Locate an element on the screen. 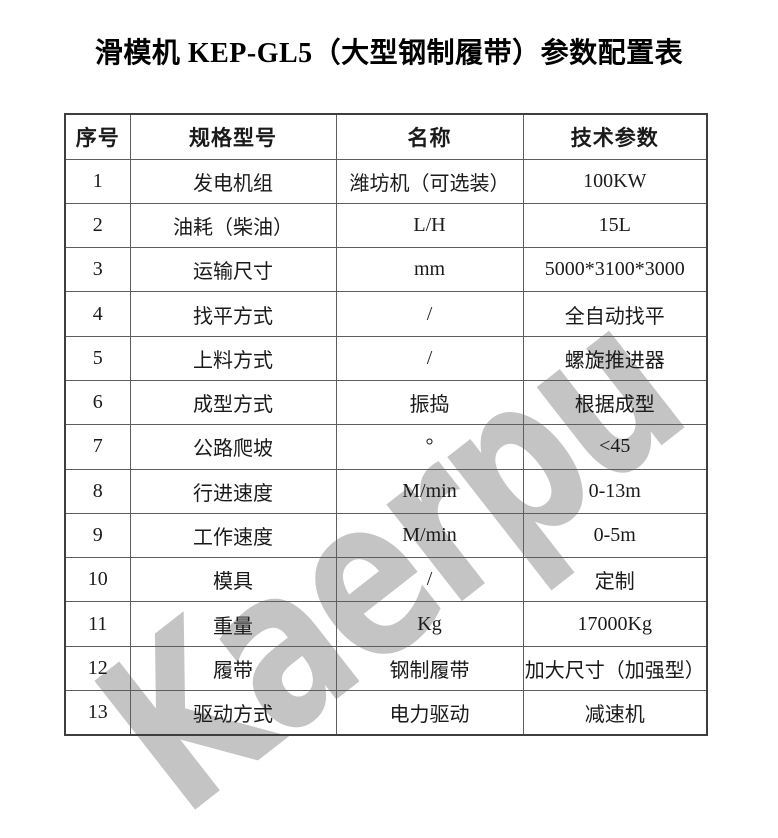 This screenshot has width=778, height=838. column-header: 技术参数 is located at coordinates (615, 136).